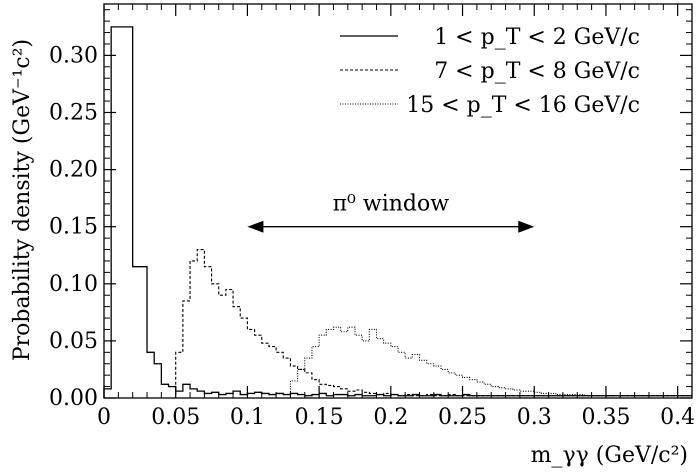 The height and width of the screenshot is (472, 696). What do you see at coordinates (175, 417) in the screenshot?
I see `x-tick-label: 0.05` at bounding box center [175, 417].